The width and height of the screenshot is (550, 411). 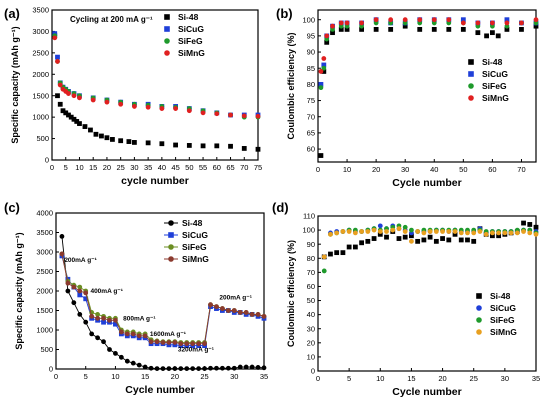 I want to click on y-tick-label: 30, so click(x=311, y=328).